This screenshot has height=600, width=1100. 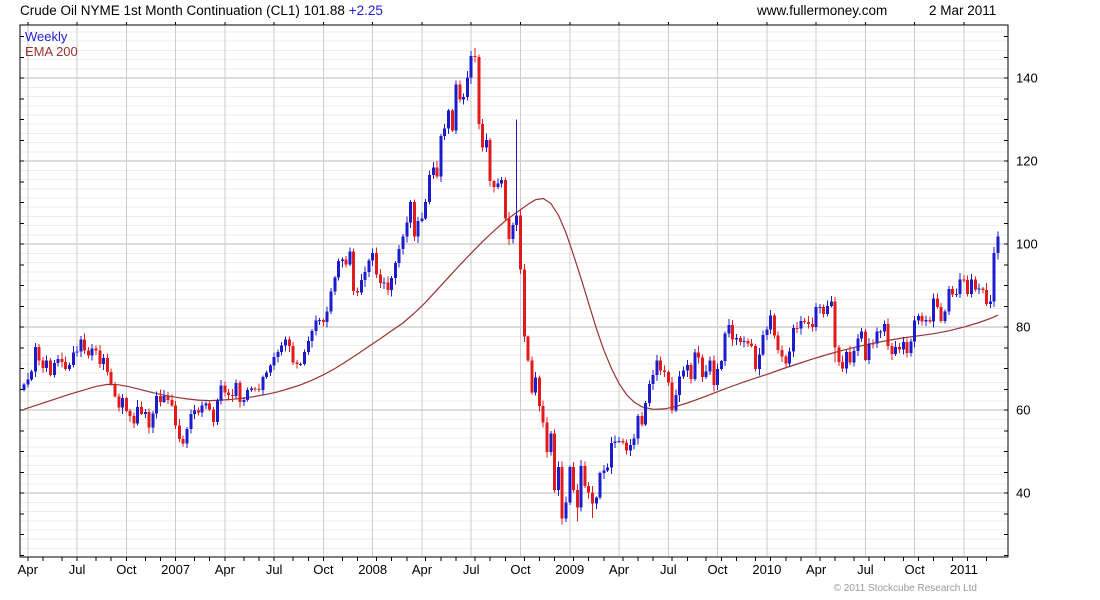 I want to click on x-axis-label: Jul, so click(x=668, y=569).